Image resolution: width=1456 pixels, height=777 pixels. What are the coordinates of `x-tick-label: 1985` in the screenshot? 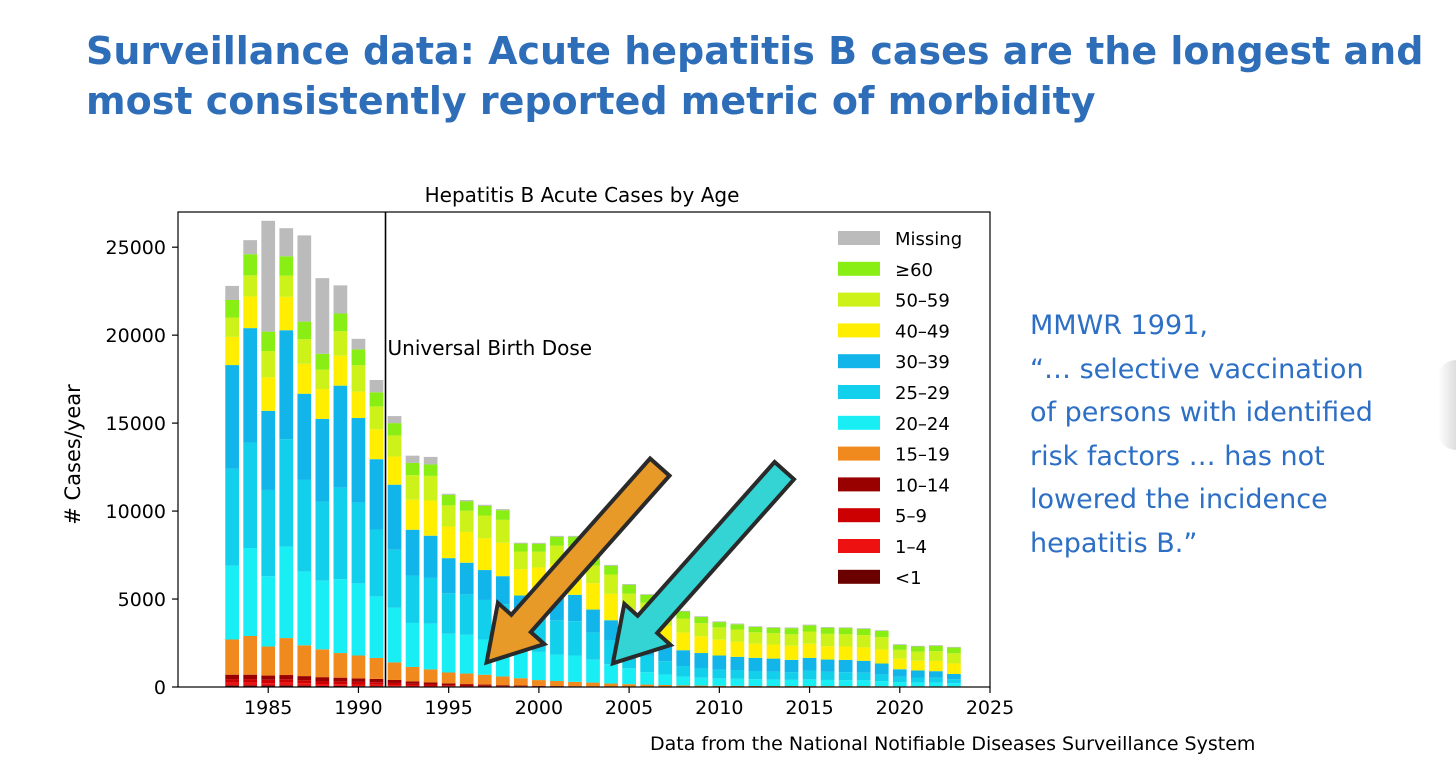 It's located at (268, 708).